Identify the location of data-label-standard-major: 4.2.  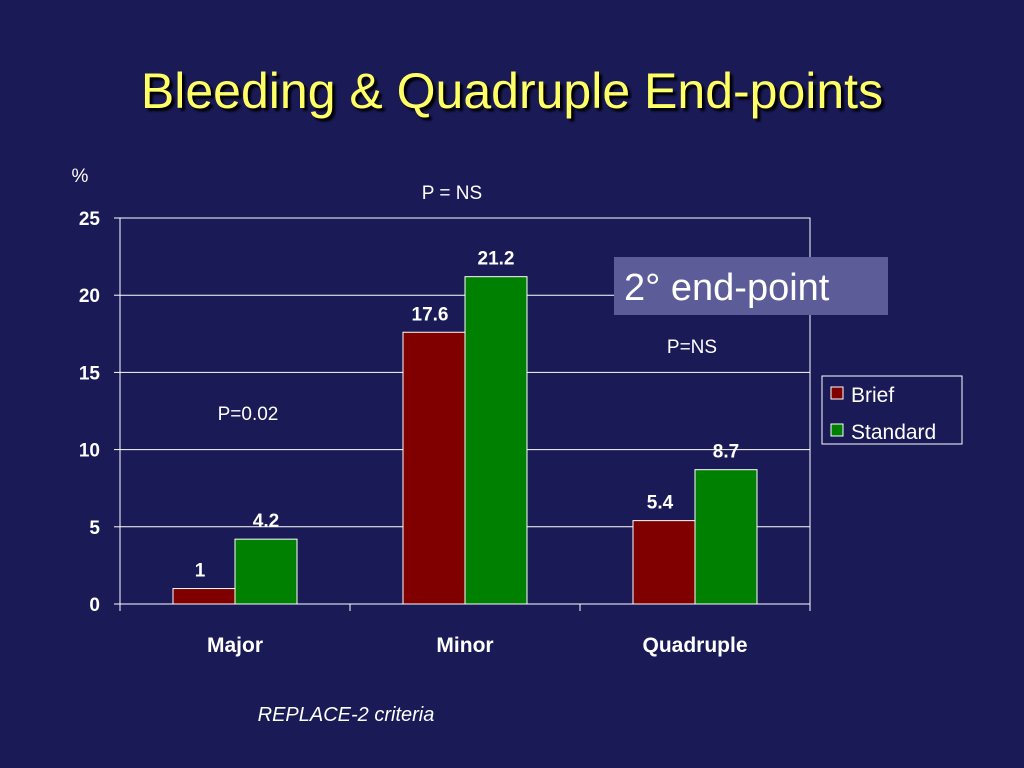
(266, 521).